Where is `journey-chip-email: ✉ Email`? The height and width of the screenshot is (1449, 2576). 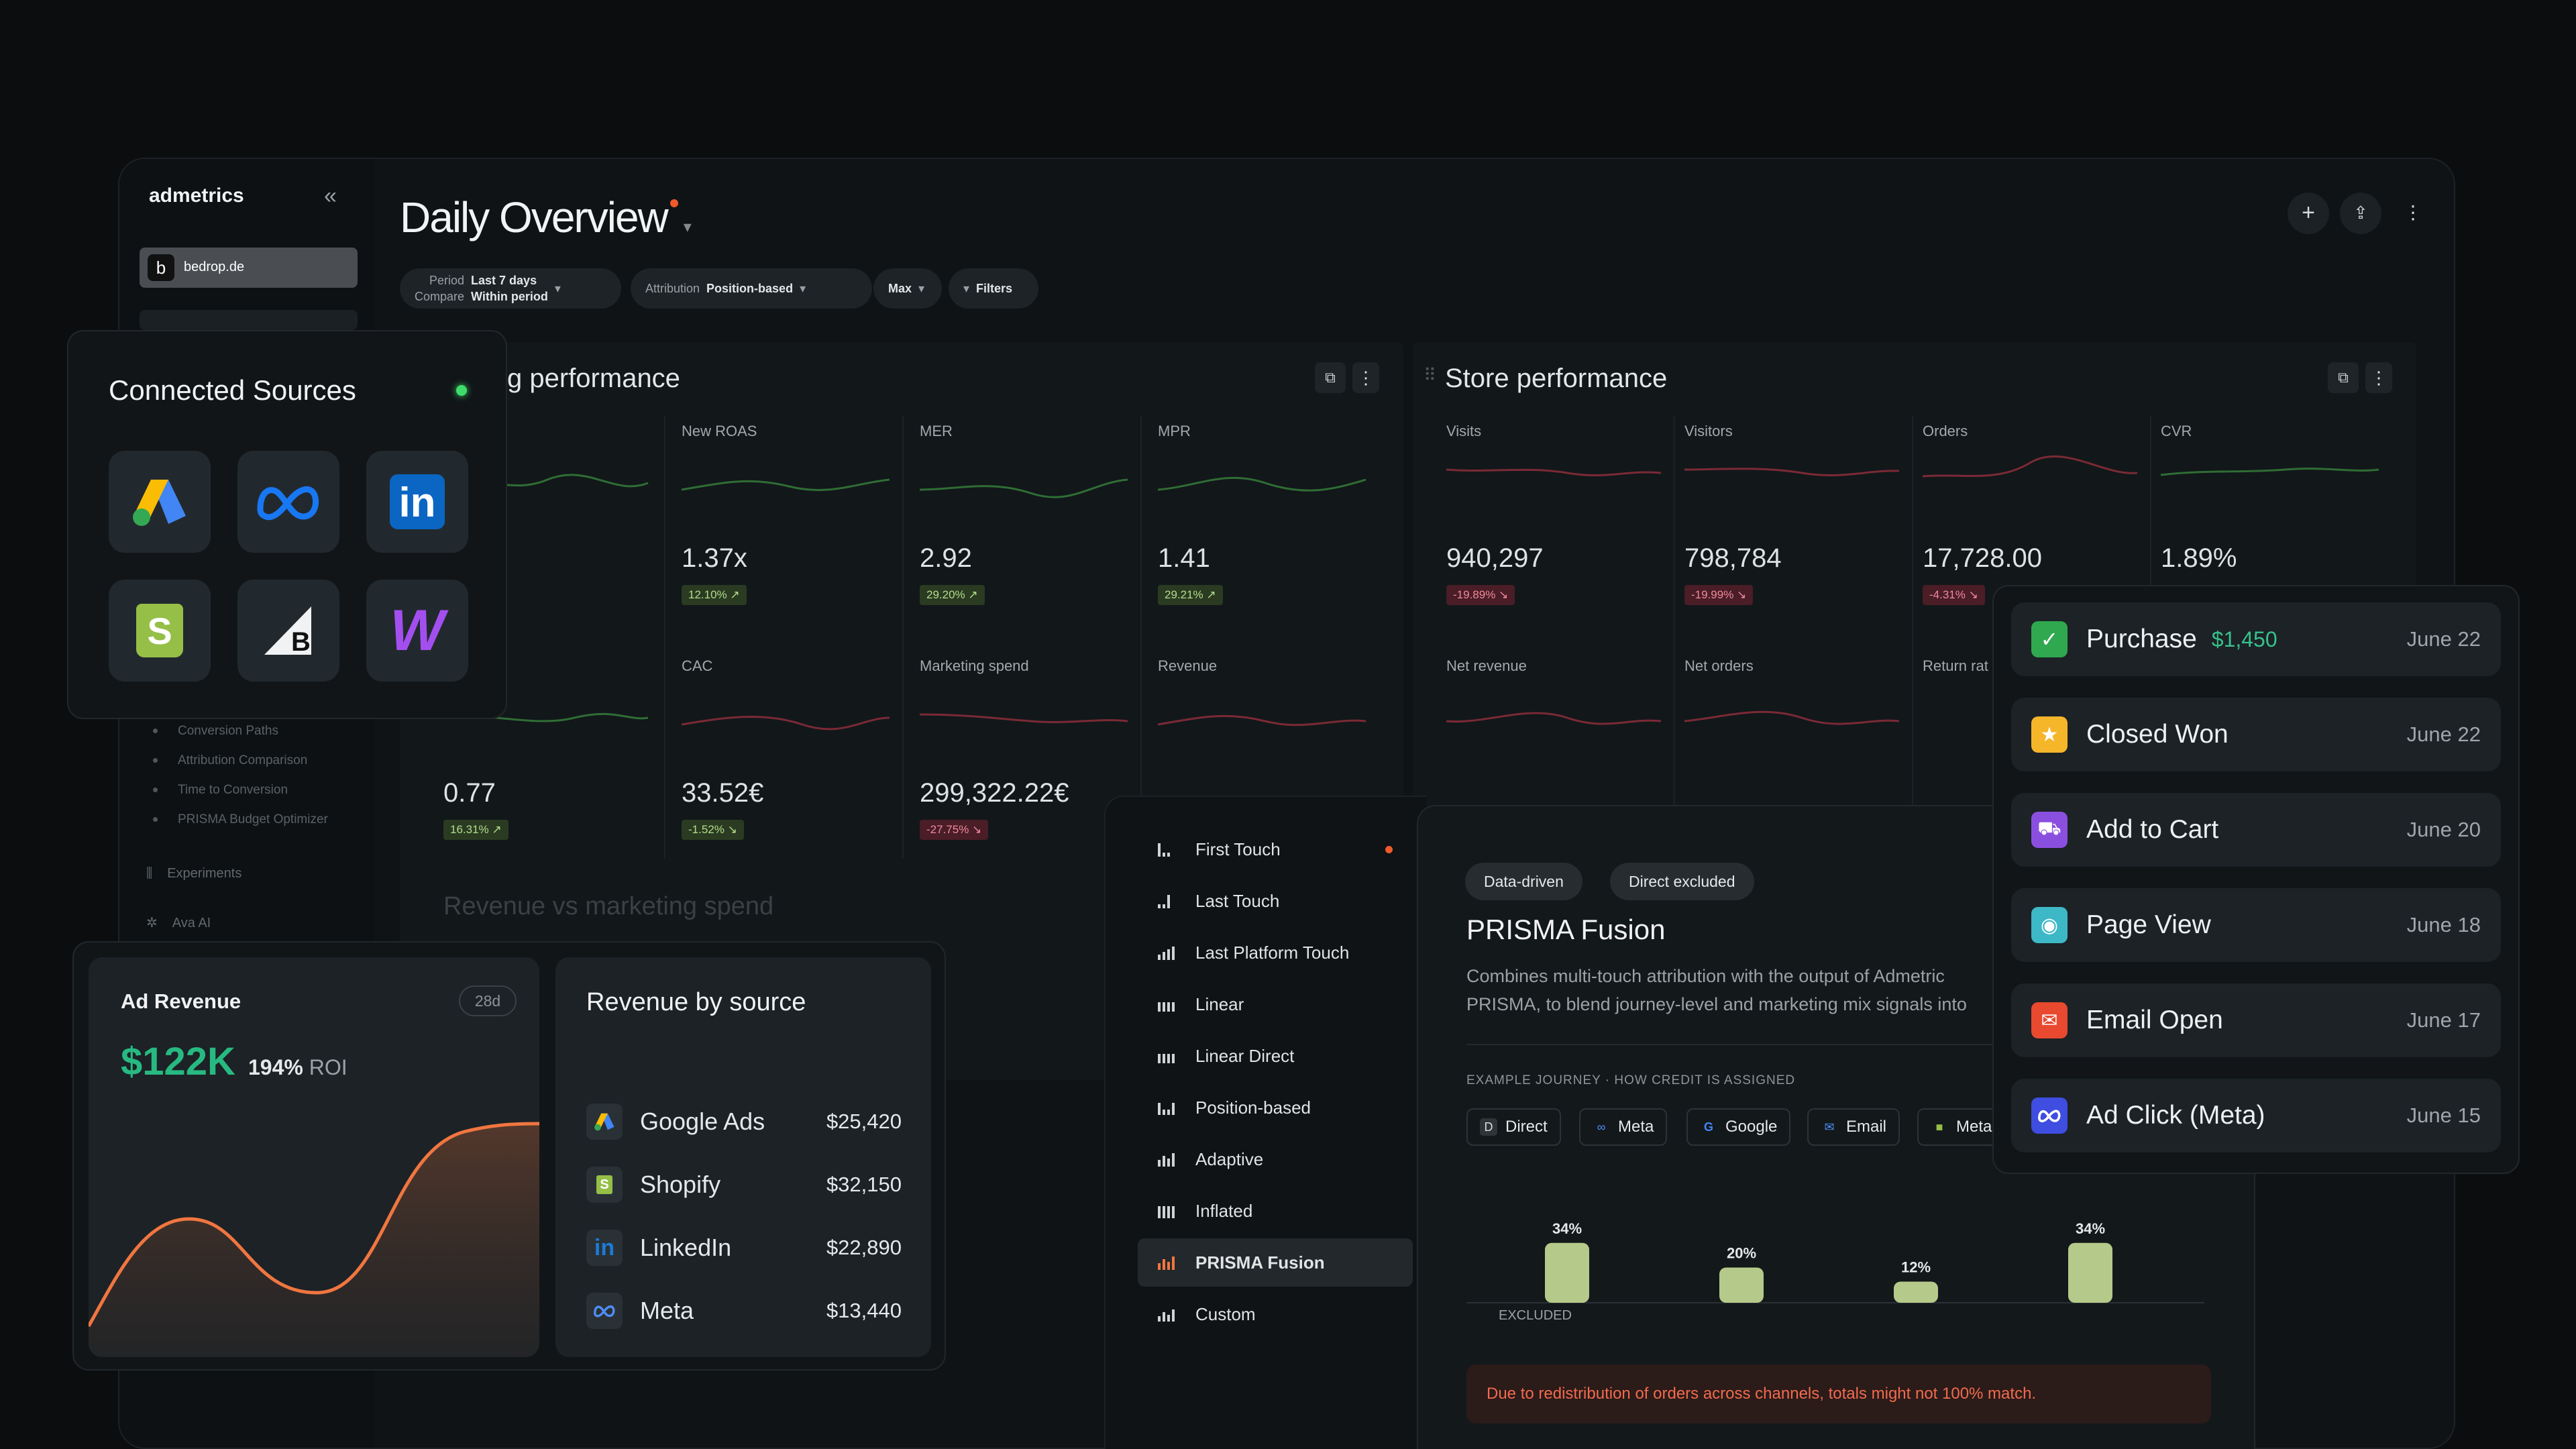
journey-chip-email: ✉ Email is located at coordinates (1853, 1127).